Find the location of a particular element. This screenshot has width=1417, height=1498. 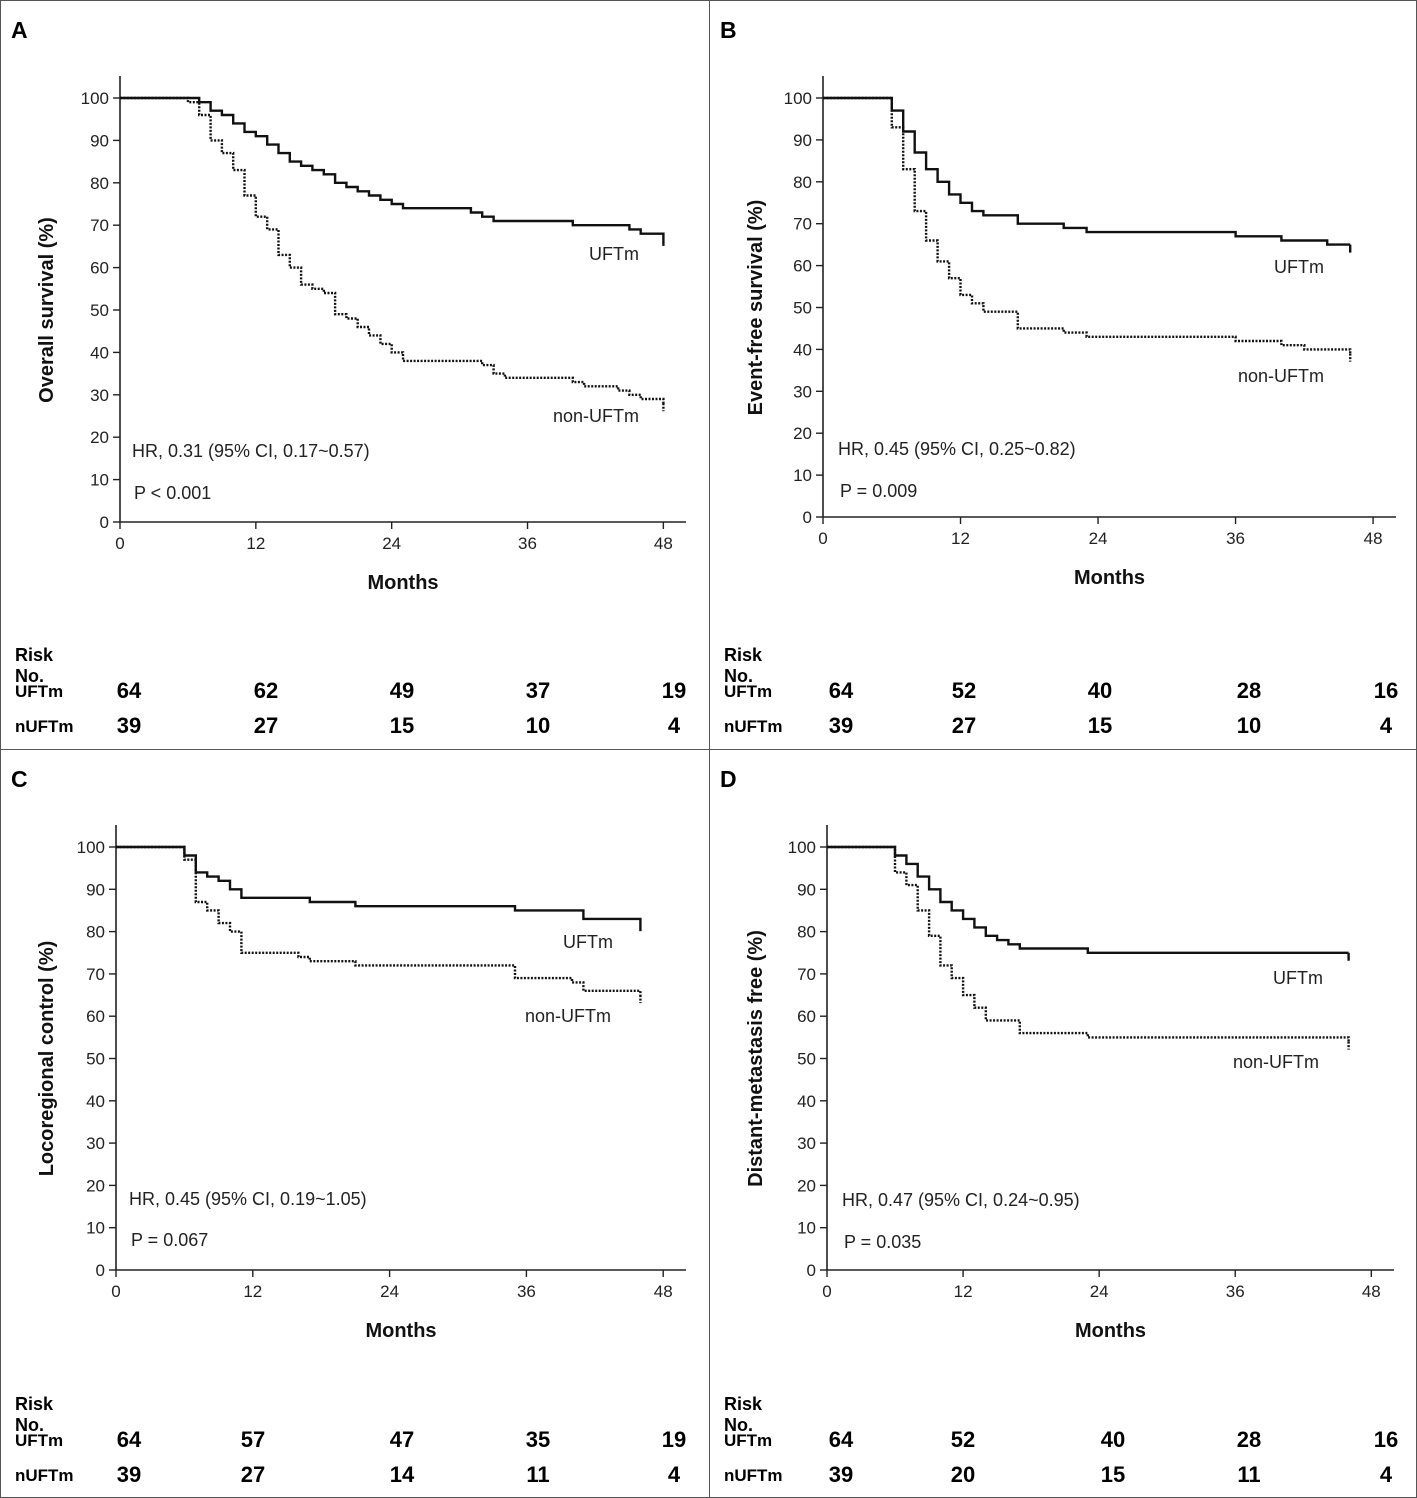

risk-count: 20 is located at coordinates (963, 1474).